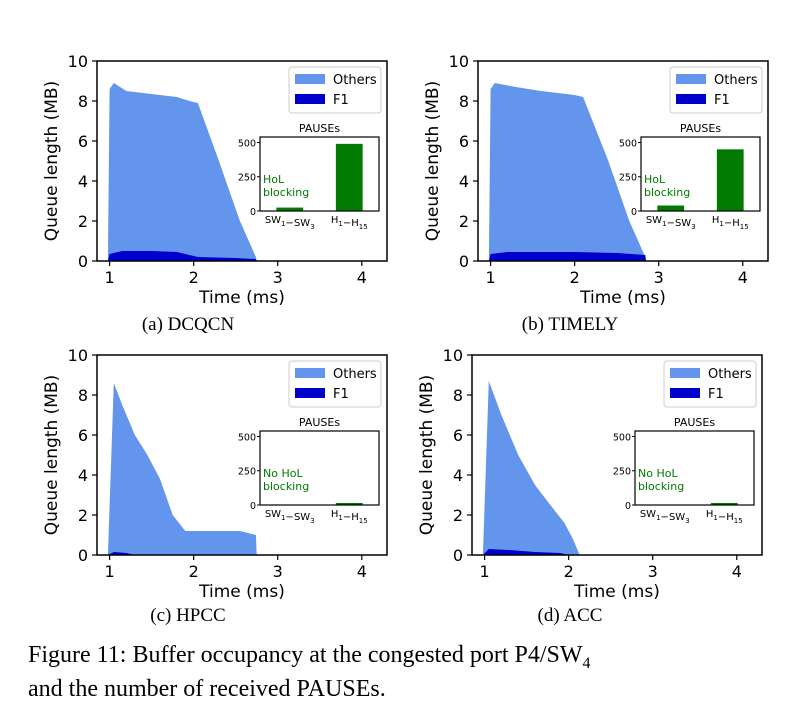  I want to click on inset-y-tick-label: 250, so click(247, 178).